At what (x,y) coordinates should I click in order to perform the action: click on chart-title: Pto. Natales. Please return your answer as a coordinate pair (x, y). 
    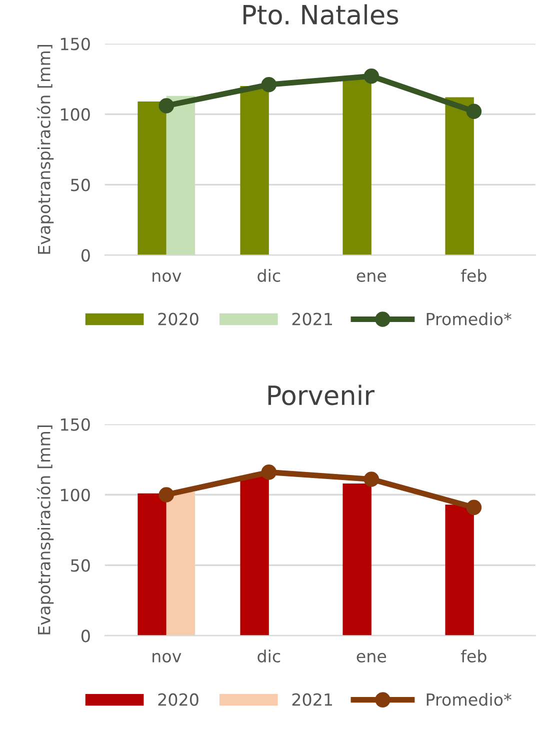
    Looking at the image, I should click on (321, 14).